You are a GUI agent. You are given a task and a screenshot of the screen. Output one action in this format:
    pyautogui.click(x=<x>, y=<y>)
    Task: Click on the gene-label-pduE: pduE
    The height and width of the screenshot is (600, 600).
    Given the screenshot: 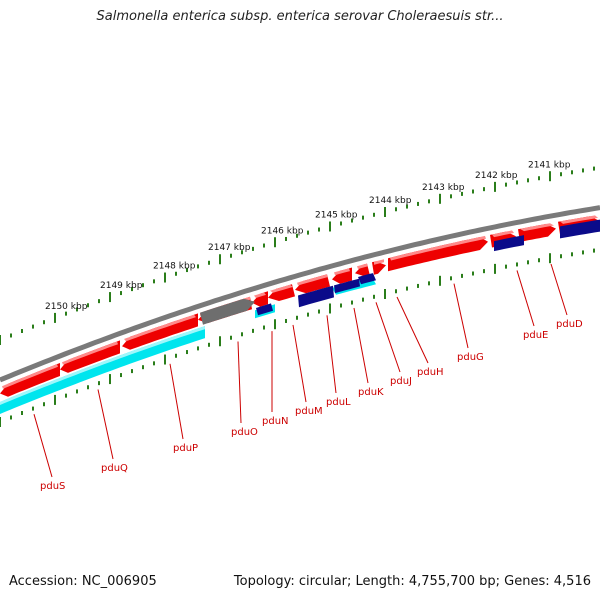 What is the action you would take?
    pyautogui.click(x=535, y=335)
    